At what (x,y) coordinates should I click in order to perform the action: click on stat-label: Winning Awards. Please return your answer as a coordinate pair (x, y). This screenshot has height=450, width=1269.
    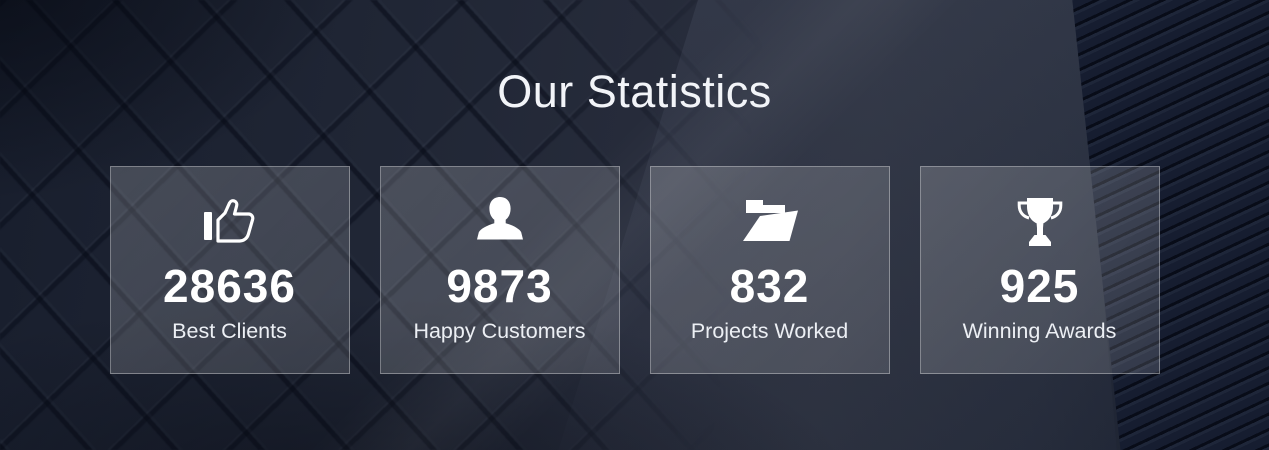
    Looking at the image, I should click on (1039, 330).